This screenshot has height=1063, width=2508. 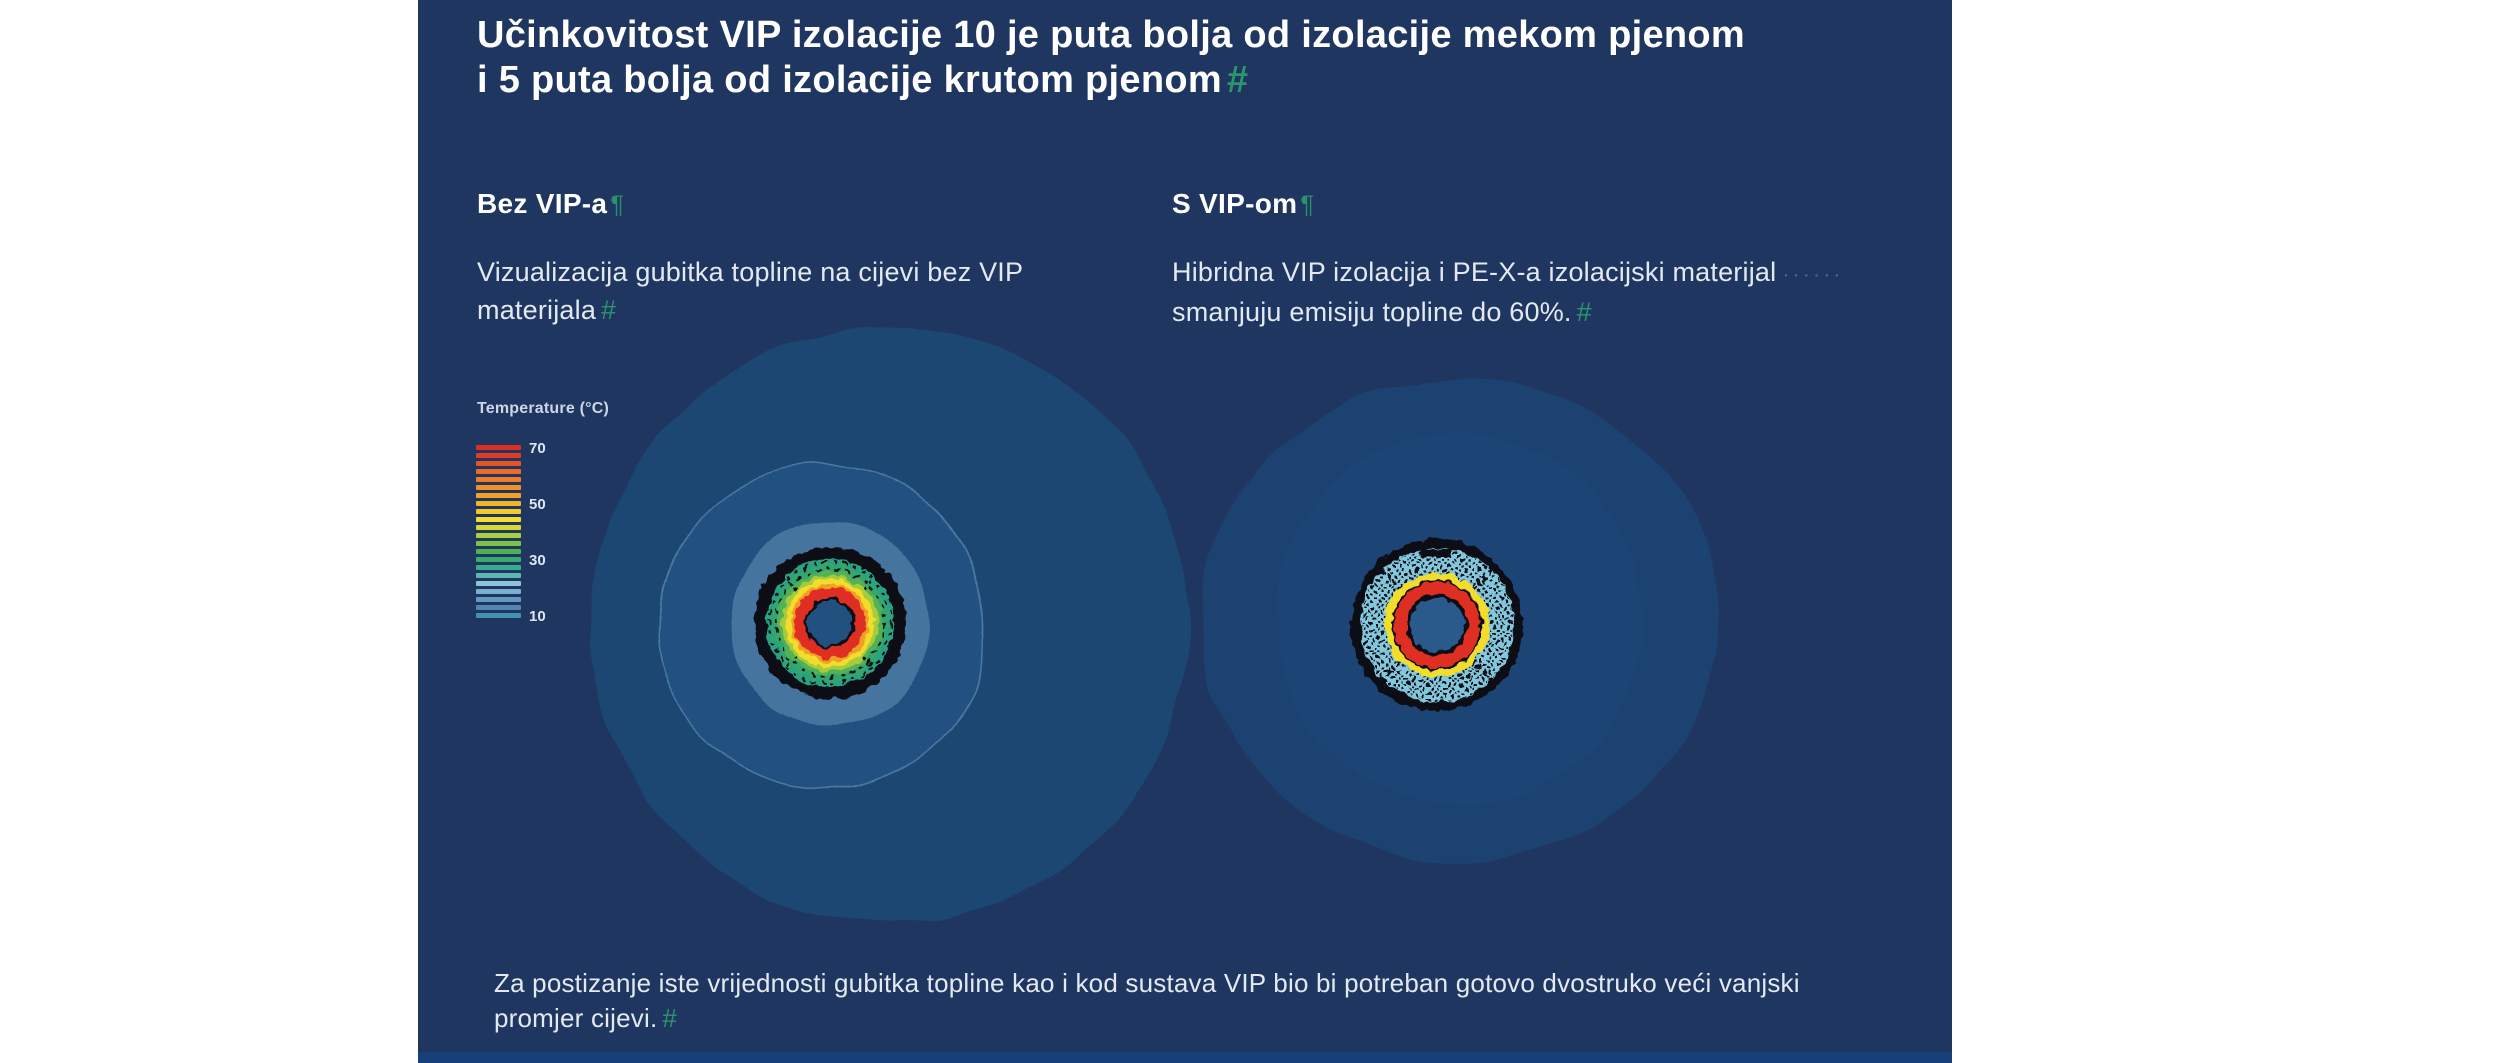 I want to click on right-column-heading: S VIP-om ¶, so click(x=1243, y=204).